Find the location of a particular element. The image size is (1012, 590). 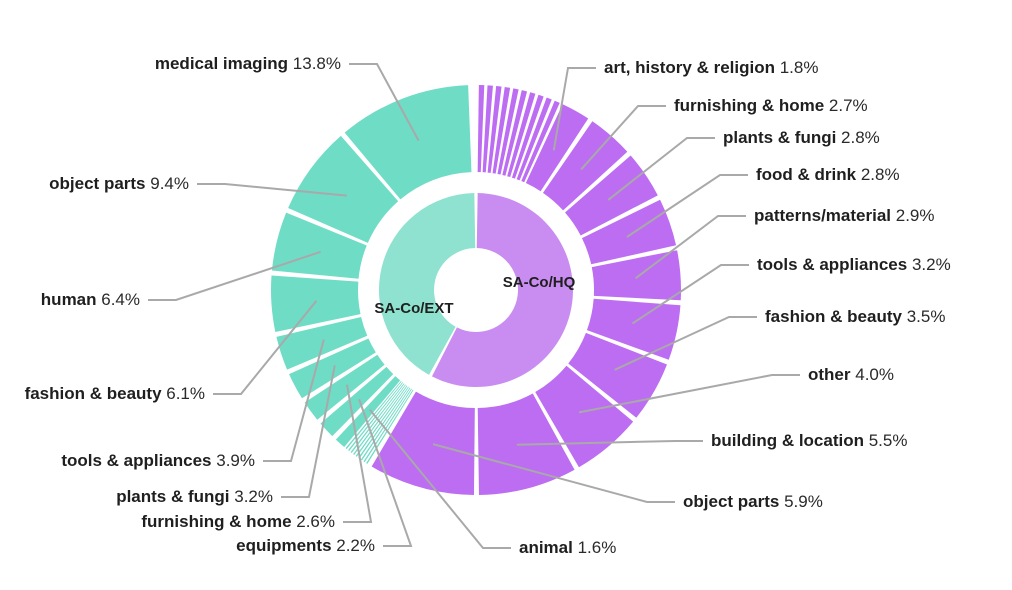

segment-label-category: building & location is located at coordinates (790, 440).